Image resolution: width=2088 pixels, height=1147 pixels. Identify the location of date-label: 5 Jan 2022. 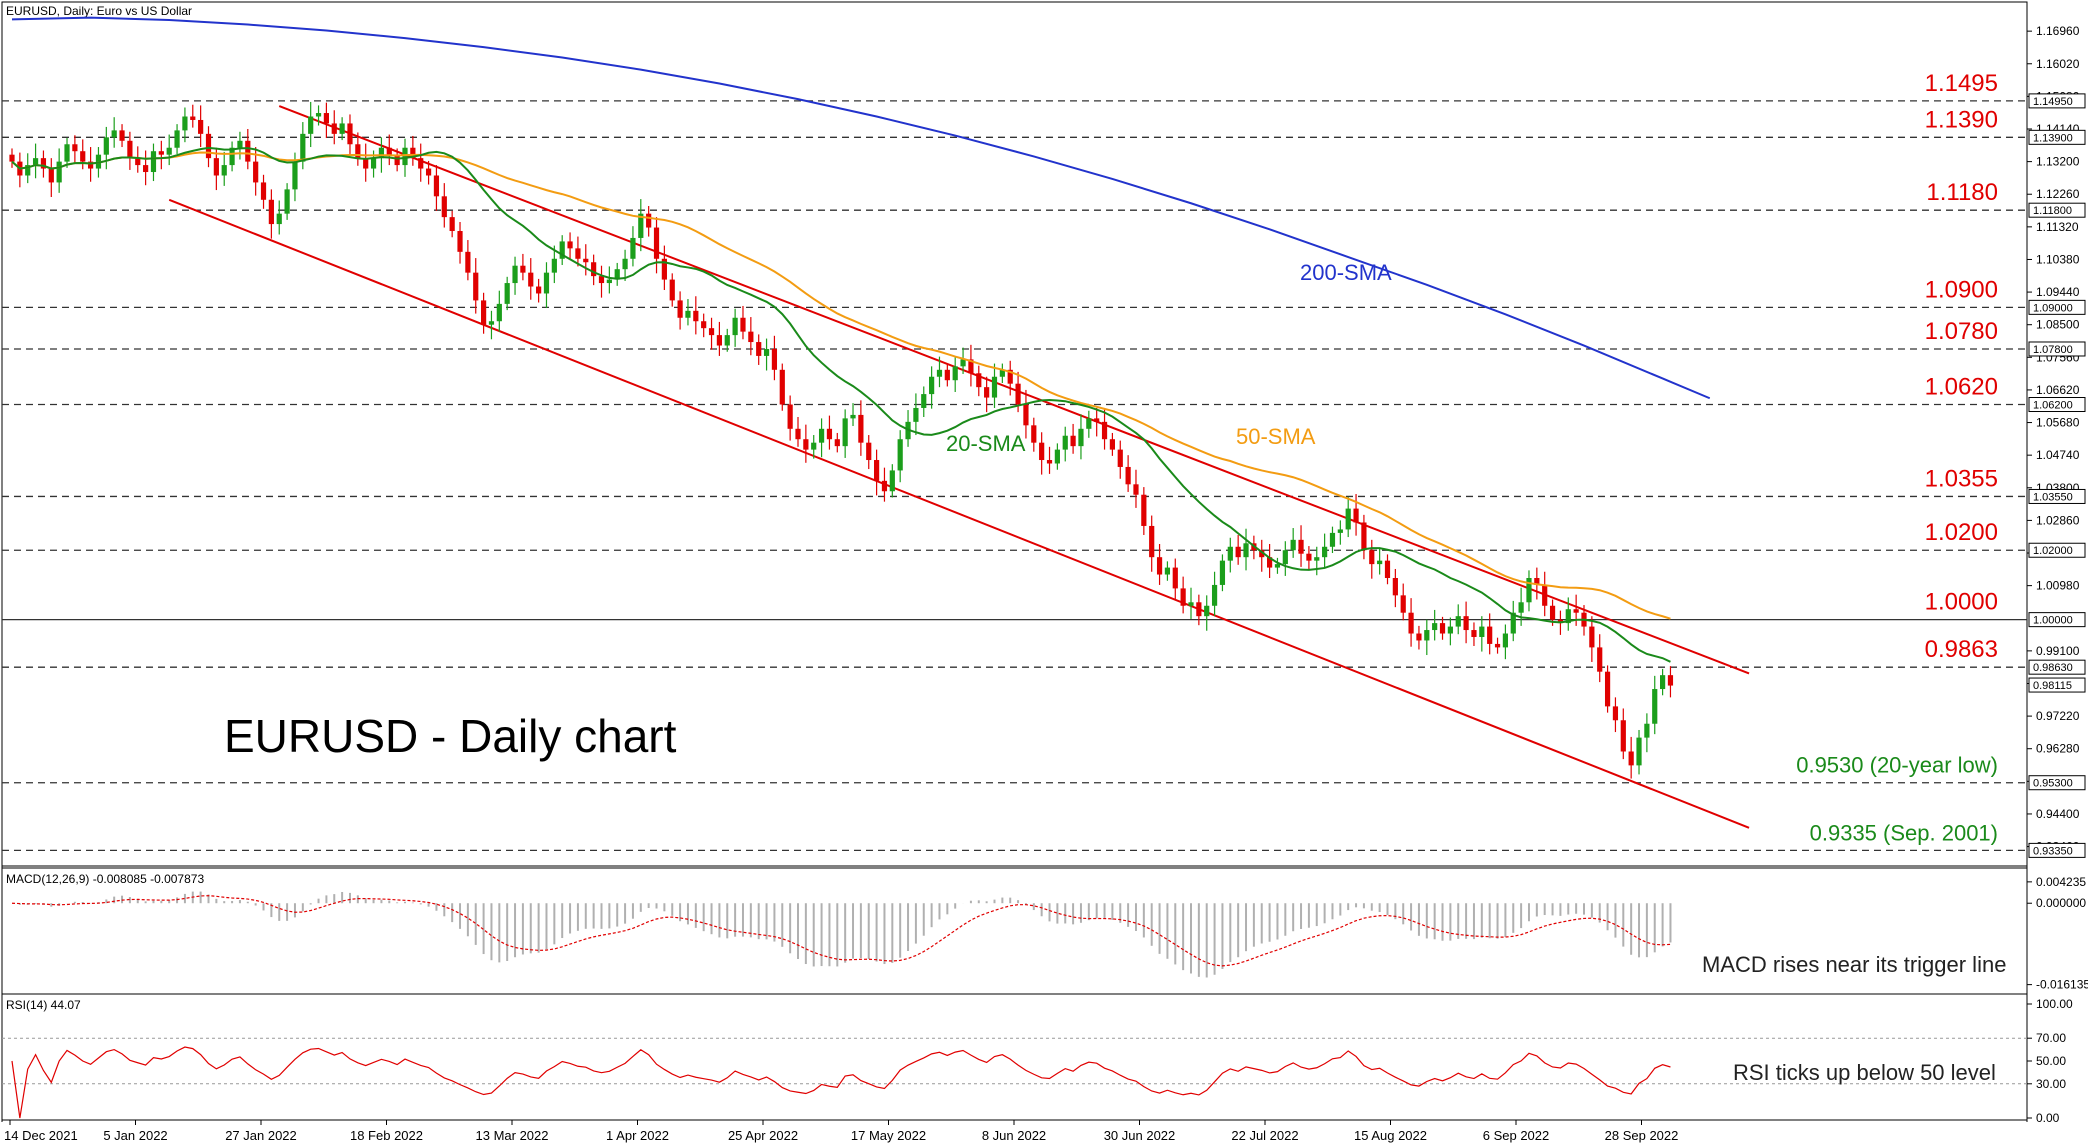
(135, 1135).